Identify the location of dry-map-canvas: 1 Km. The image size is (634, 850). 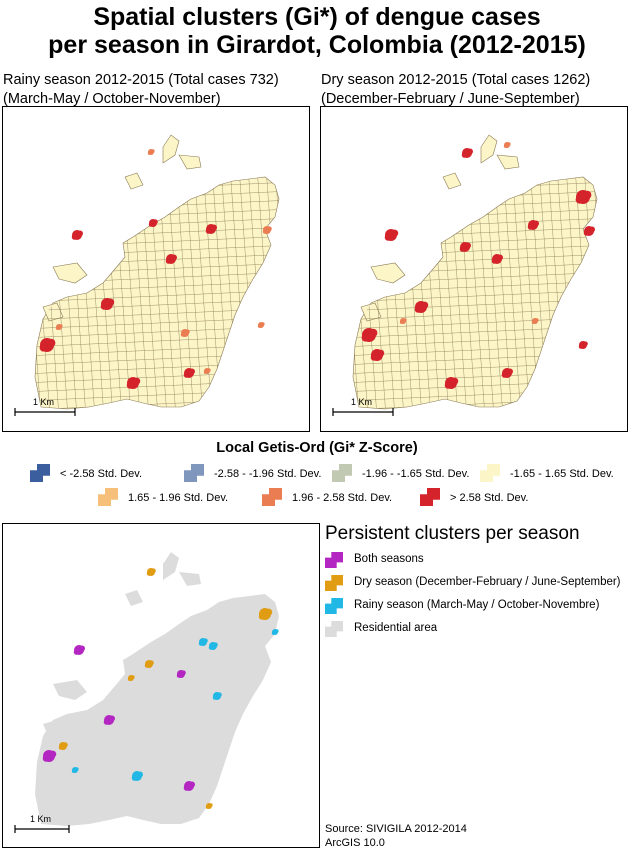
(465, 275).